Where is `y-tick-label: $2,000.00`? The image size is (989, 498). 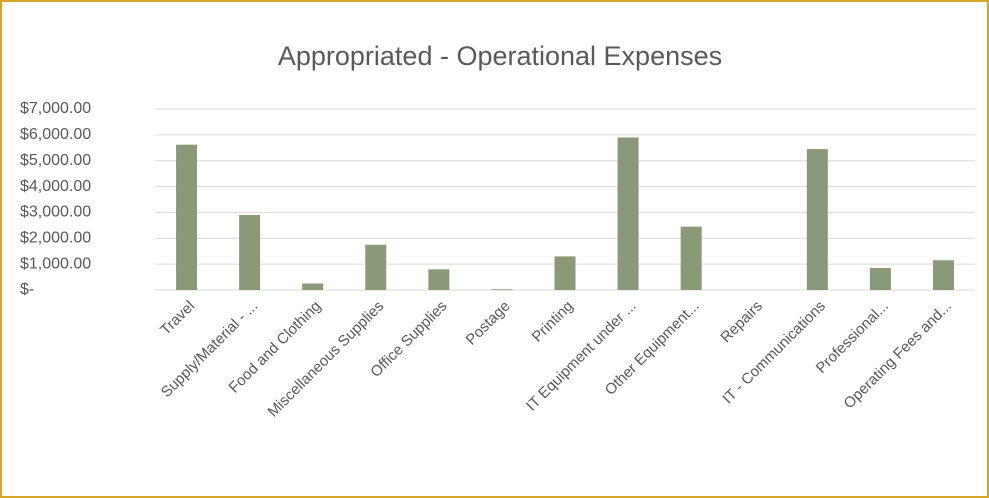 y-tick-label: $2,000.00 is located at coordinates (55, 238).